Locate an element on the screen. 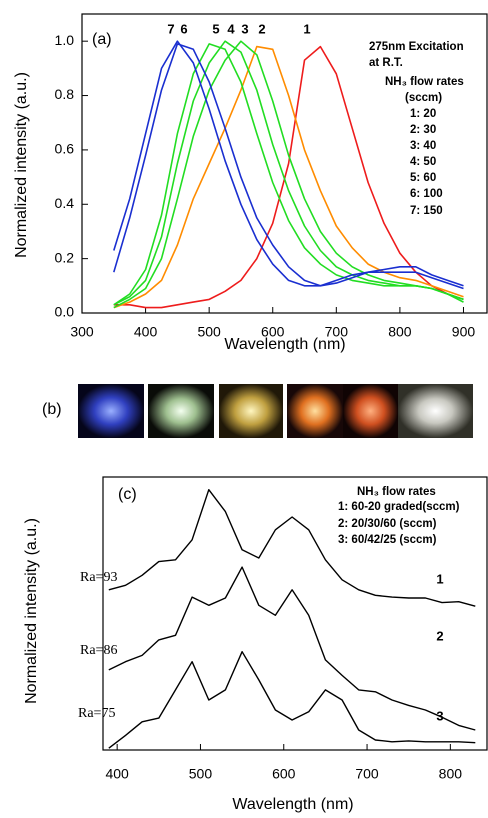 This screenshot has width=488, height=818. annotation: 275nm Excitation is located at coordinates (416, 47).